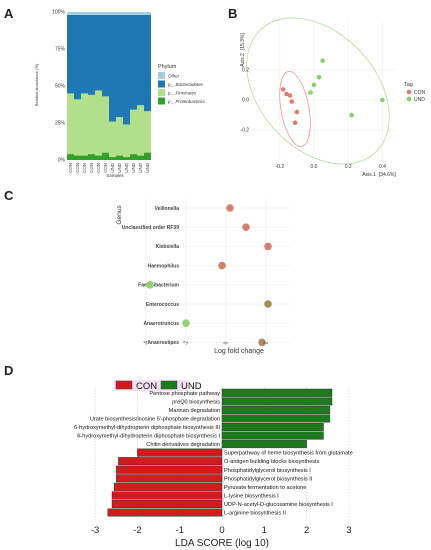 The height and width of the screenshot is (550, 431). What do you see at coordinates (227, 342) in the screenshot?
I see `panel-c-x-tick-label: 0` at bounding box center [227, 342].